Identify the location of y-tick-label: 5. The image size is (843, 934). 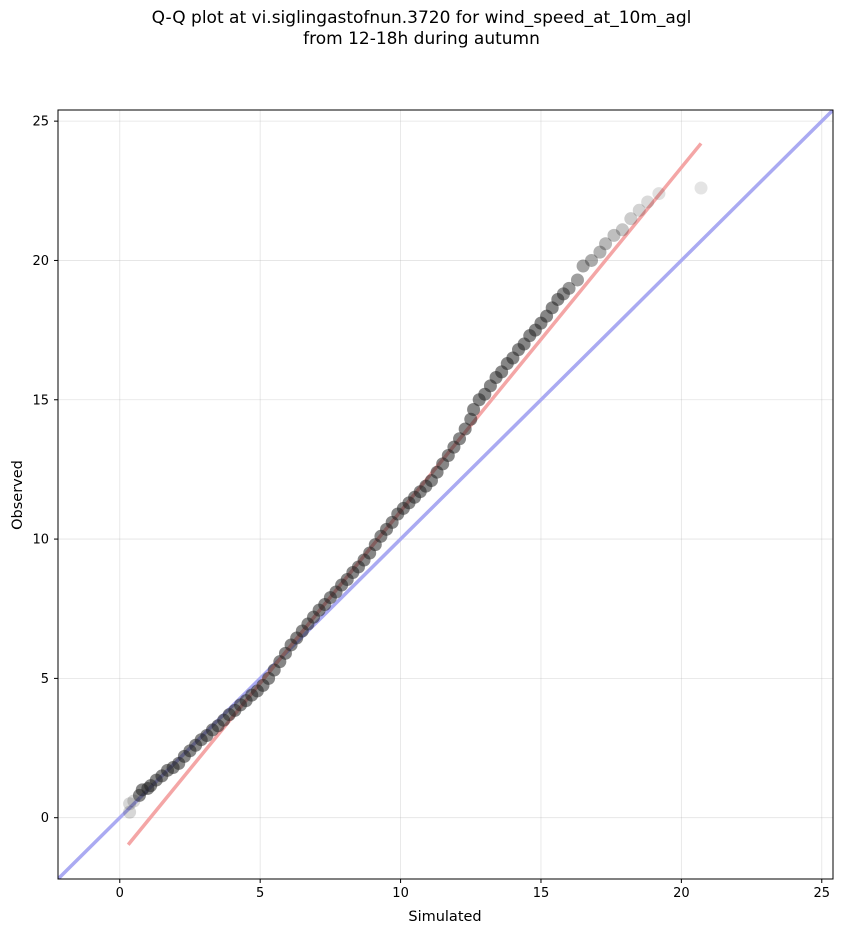
(45, 679).